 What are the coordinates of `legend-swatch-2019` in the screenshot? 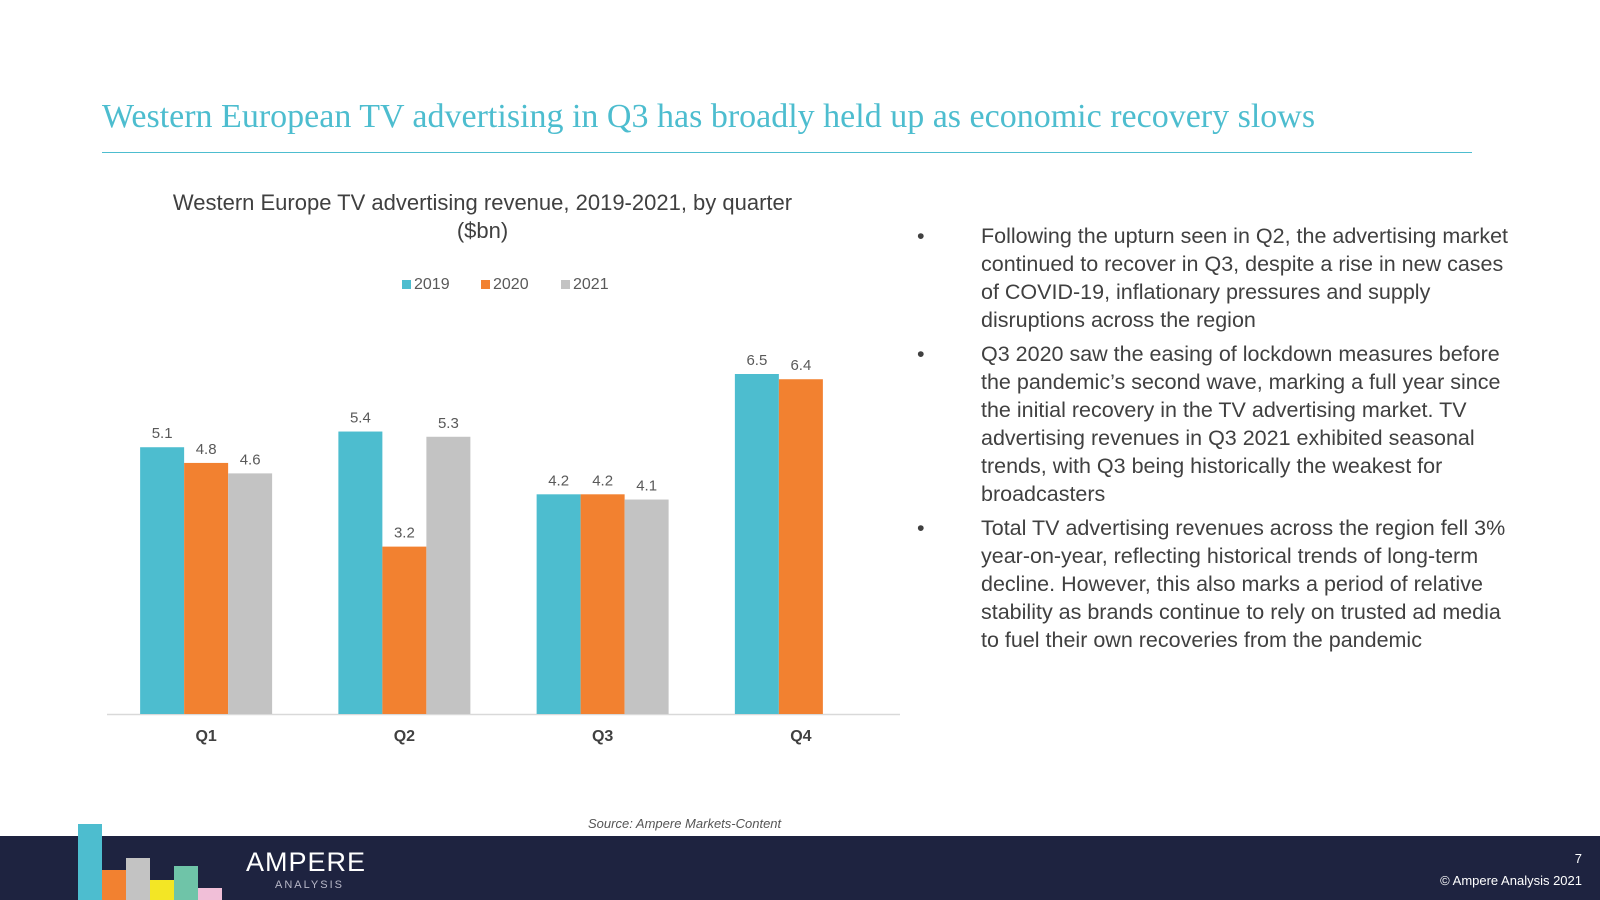 It's located at (406, 284).